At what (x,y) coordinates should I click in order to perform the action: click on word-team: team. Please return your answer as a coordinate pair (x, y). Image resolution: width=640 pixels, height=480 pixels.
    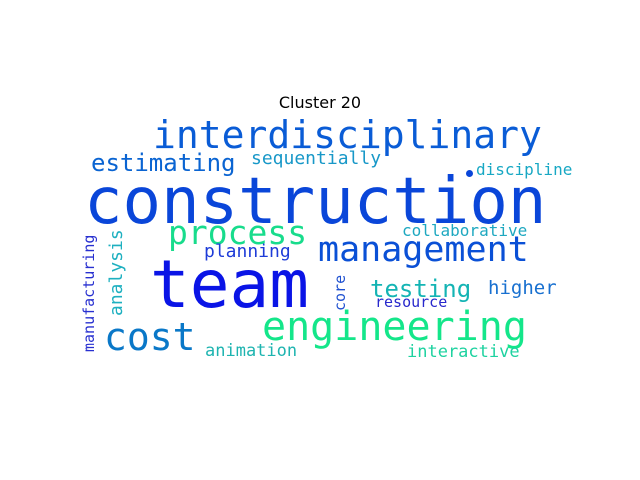
    Looking at the image, I should click on (229, 284).